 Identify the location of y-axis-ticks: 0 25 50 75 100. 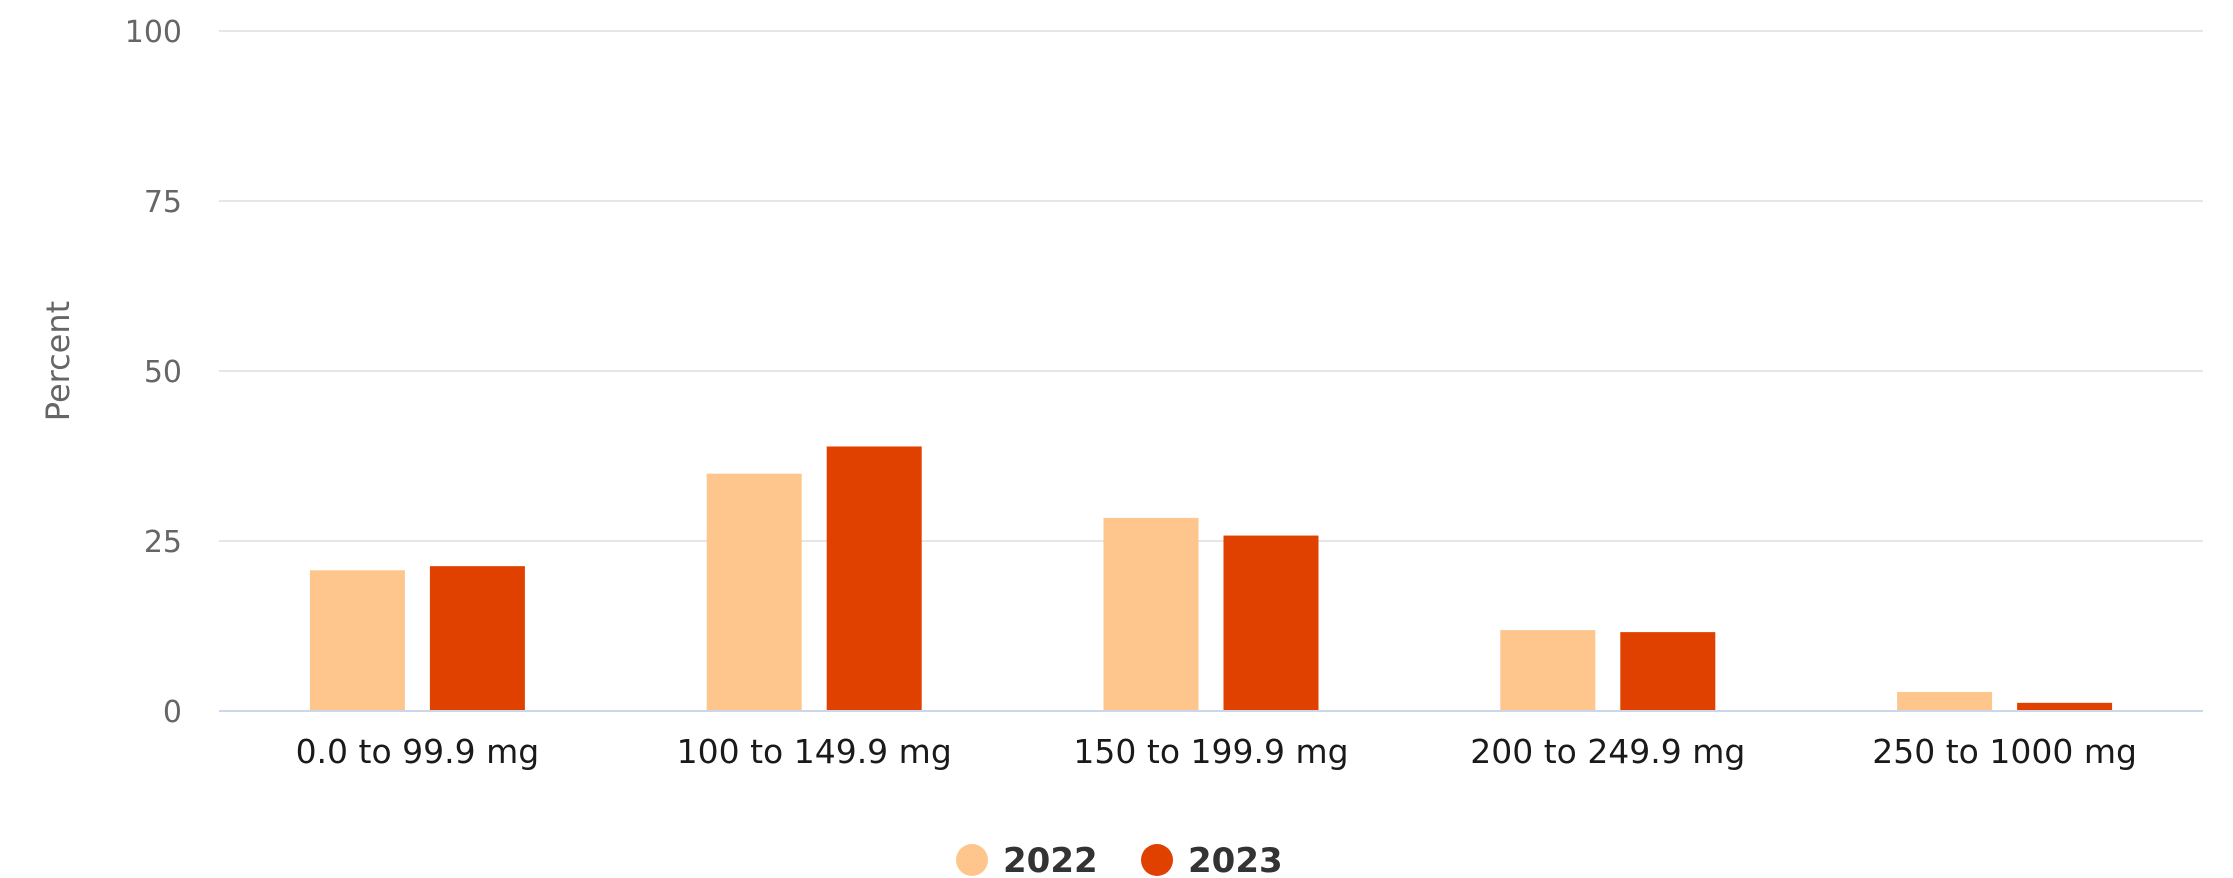
(153, 372).